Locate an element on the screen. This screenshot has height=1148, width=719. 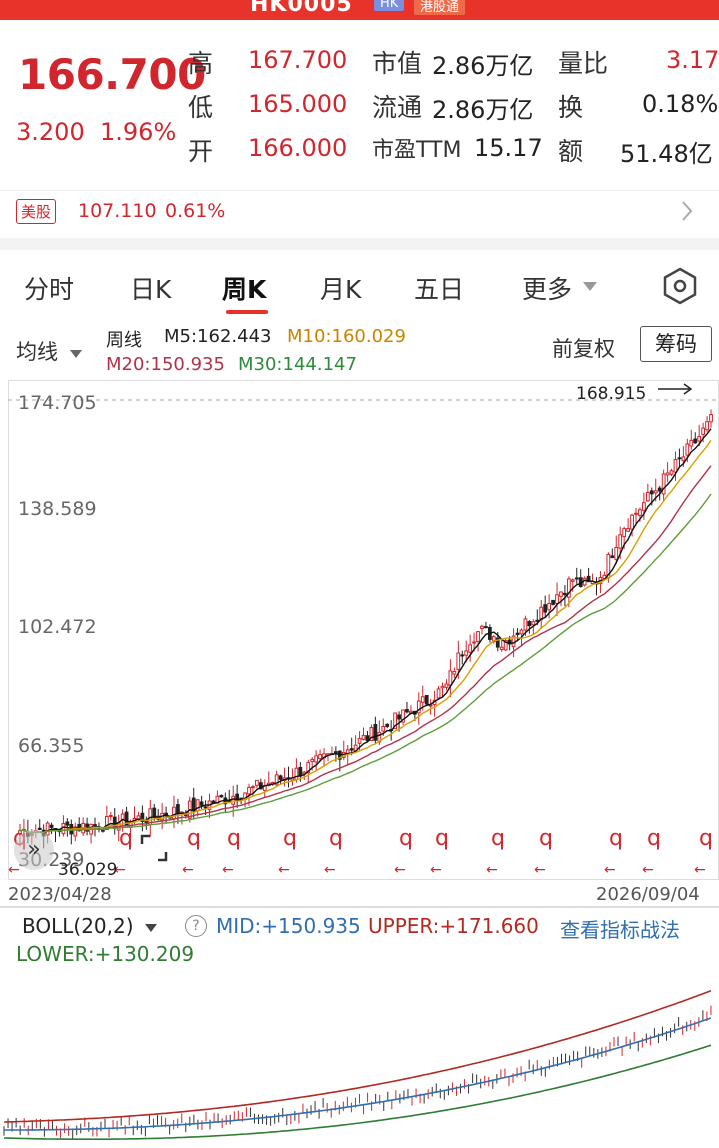
y-tick-4: 66.355 is located at coordinates (51, 746).